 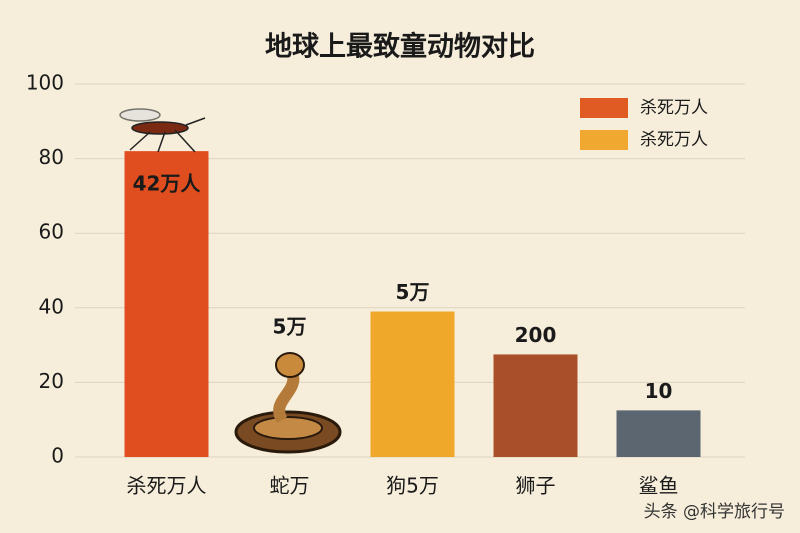 I want to click on x-tick-label: 杀死万人, so click(x=167, y=486).